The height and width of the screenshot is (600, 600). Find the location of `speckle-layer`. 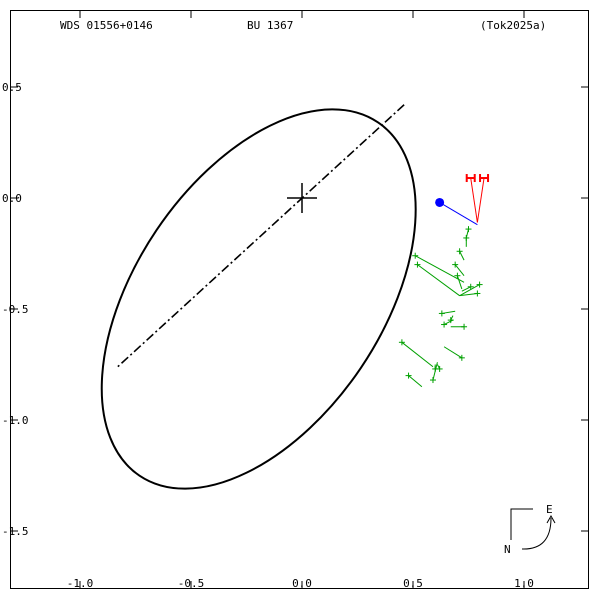

speckle-layer is located at coordinates (477, 198).